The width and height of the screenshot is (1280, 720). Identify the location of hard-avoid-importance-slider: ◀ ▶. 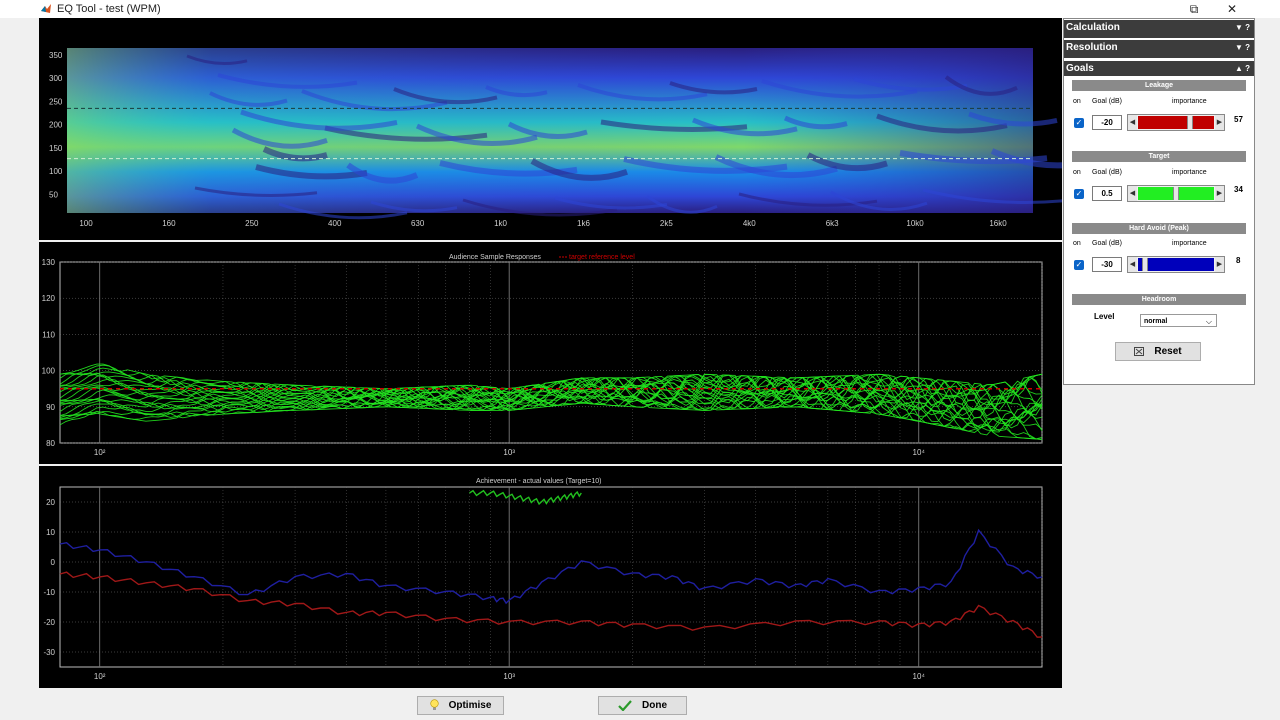
(1176, 264).